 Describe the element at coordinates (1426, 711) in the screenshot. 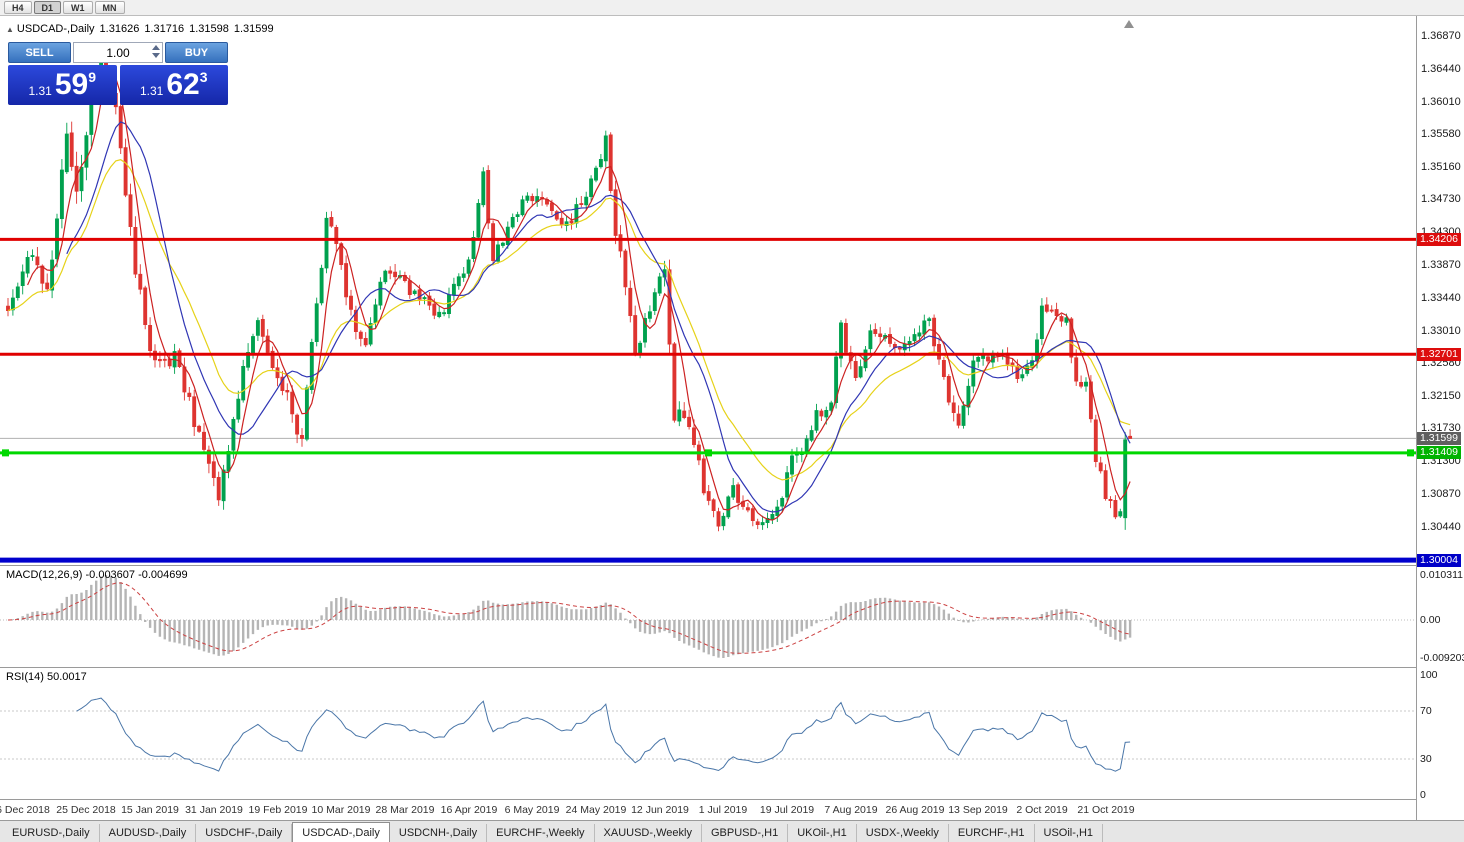

I see `rsi-axis-tick: 70` at that location.